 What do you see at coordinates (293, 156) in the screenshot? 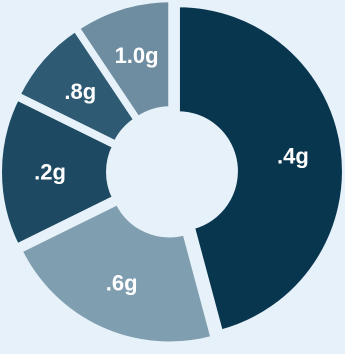
I see `slice-label-1: .4g` at bounding box center [293, 156].